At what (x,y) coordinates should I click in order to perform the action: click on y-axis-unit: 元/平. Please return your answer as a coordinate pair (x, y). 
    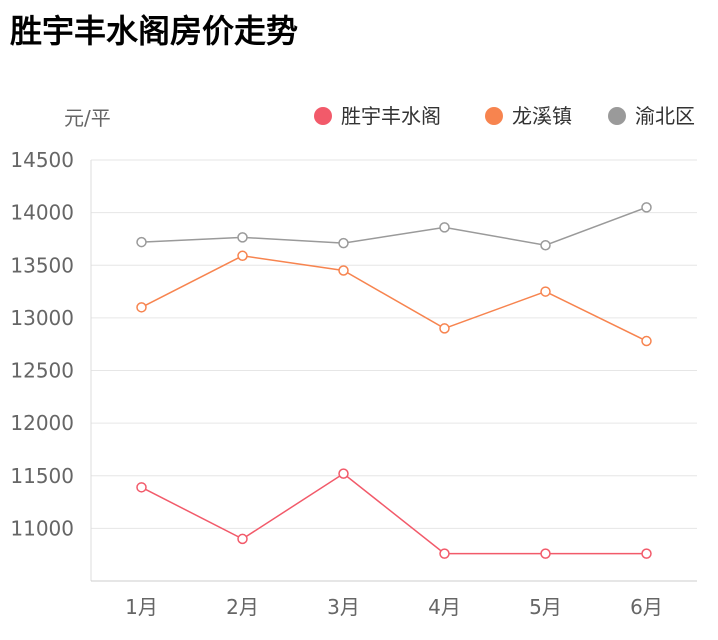
    Looking at the image, I should click on (87, 118).